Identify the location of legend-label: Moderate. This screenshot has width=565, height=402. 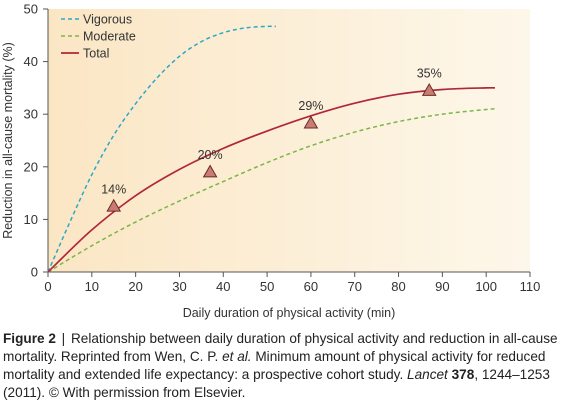
(109, 37).